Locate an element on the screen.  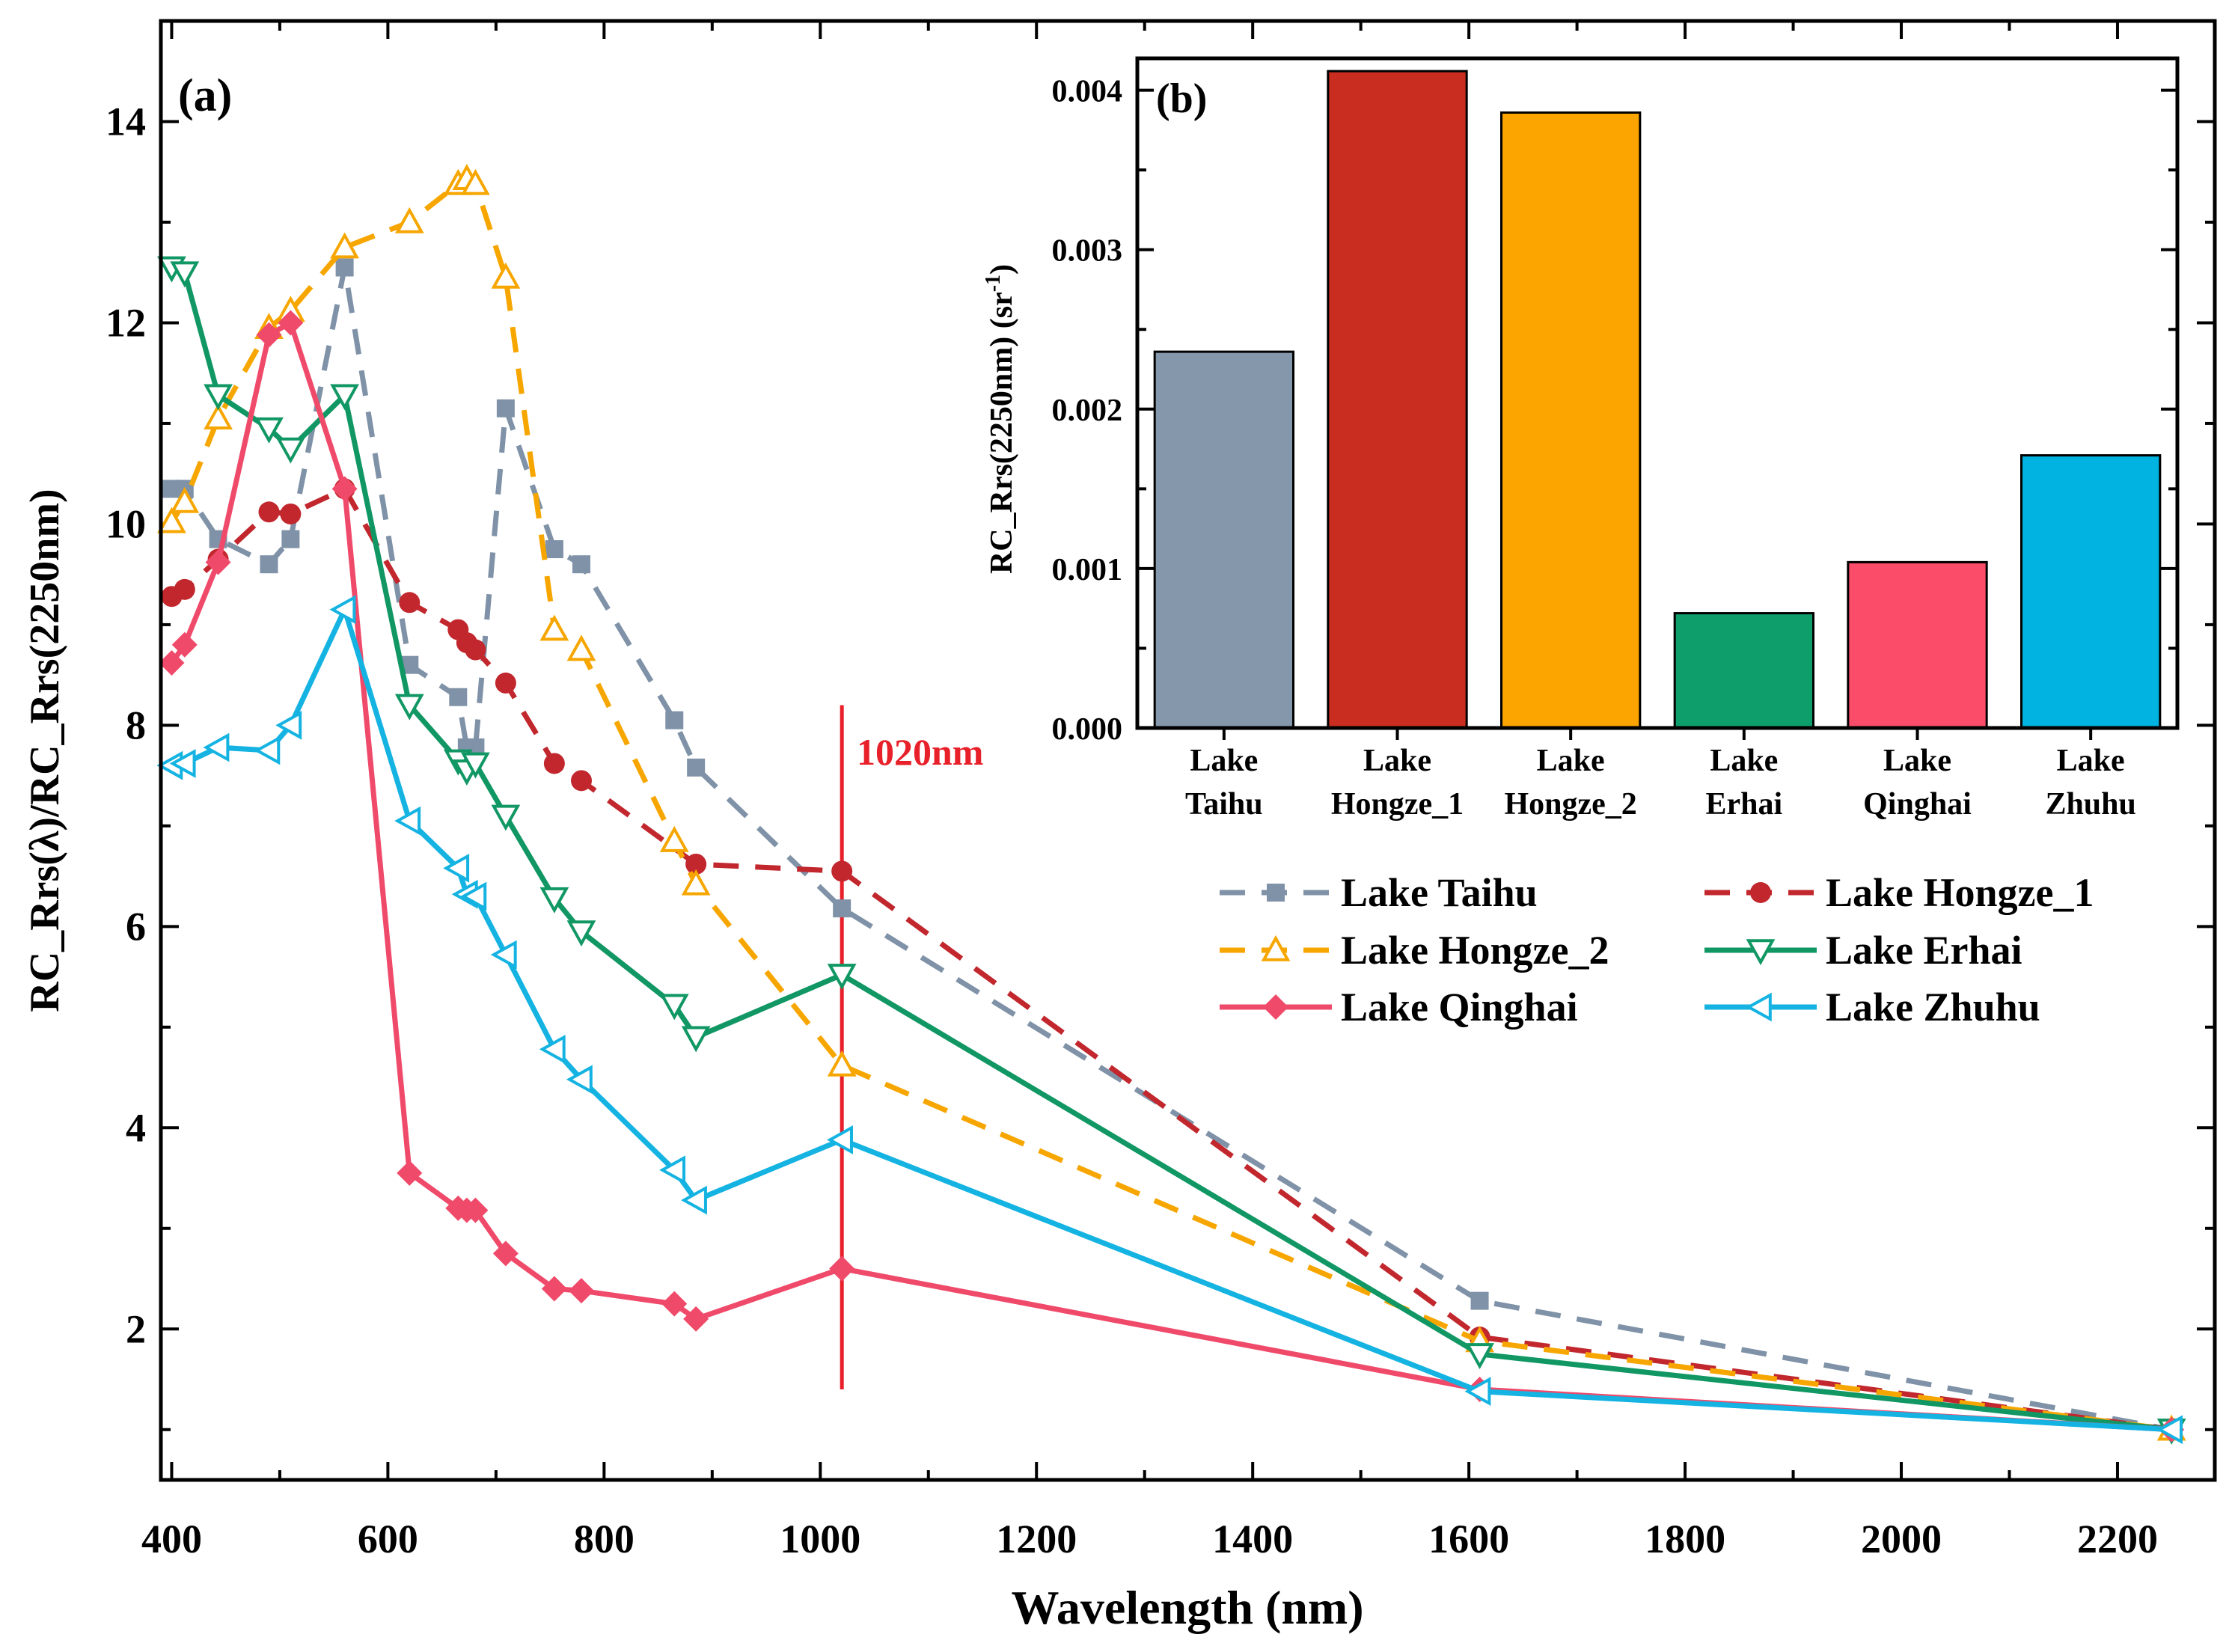
y-tick-label: 10 is located at coordinates (126, 523).